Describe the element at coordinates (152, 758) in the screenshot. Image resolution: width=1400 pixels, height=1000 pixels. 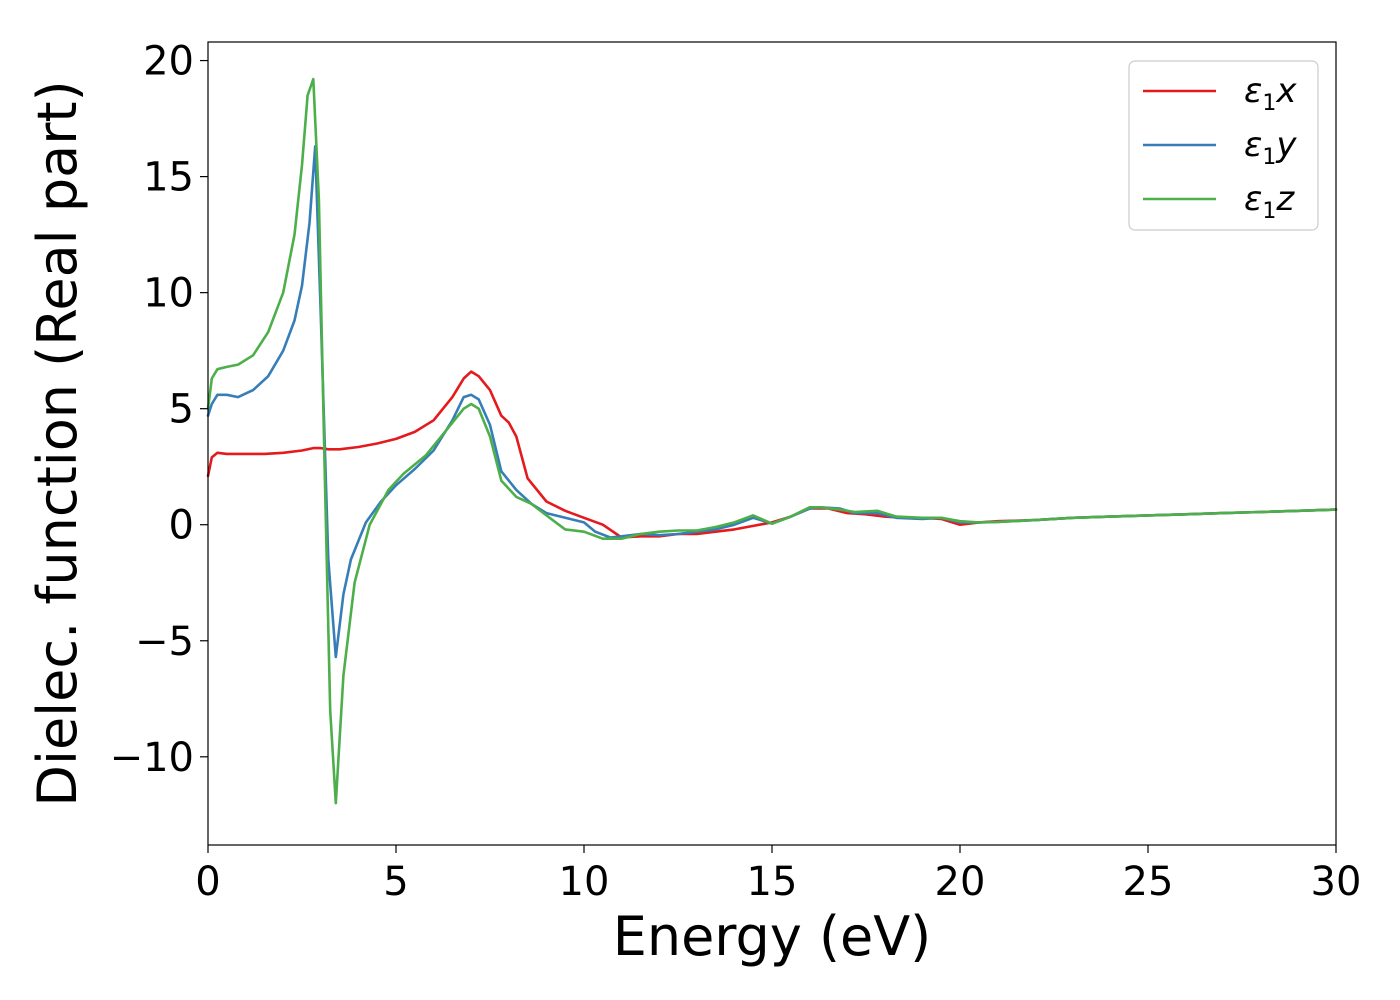
I see `y-tick-label: −10` at that location.